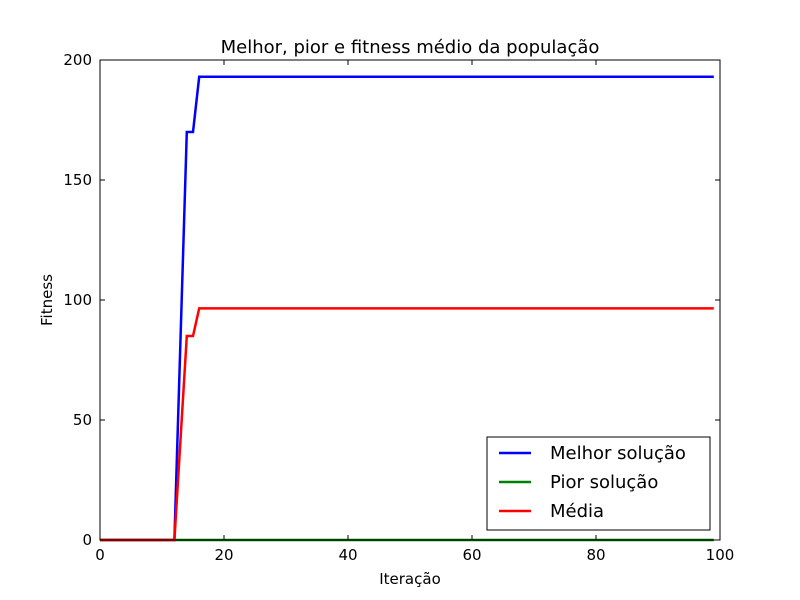  What do you see at coordinates (47, 300) in the screenshot?
I see `y-axis-label: Fitness` at bounding box center [47, 300].